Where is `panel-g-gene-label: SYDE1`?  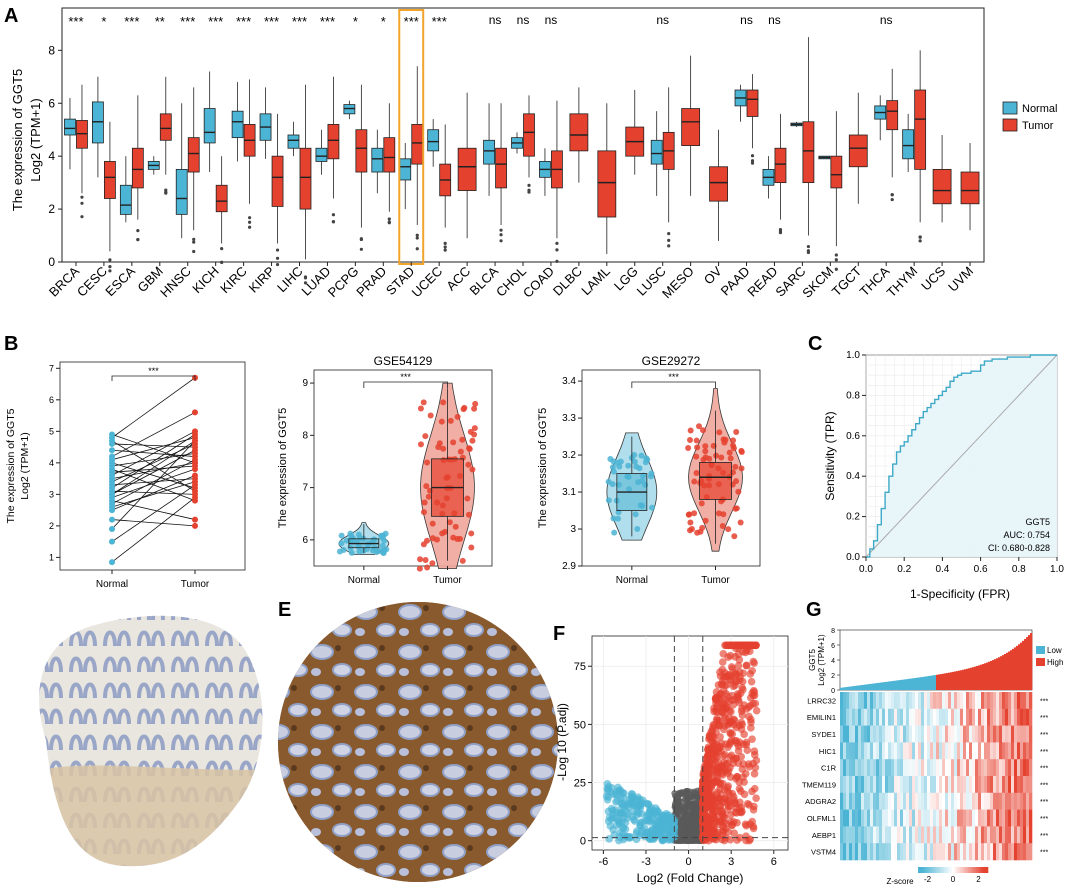 panel-g-gene-label: SYDE1 is located at coordinates (823, 734).